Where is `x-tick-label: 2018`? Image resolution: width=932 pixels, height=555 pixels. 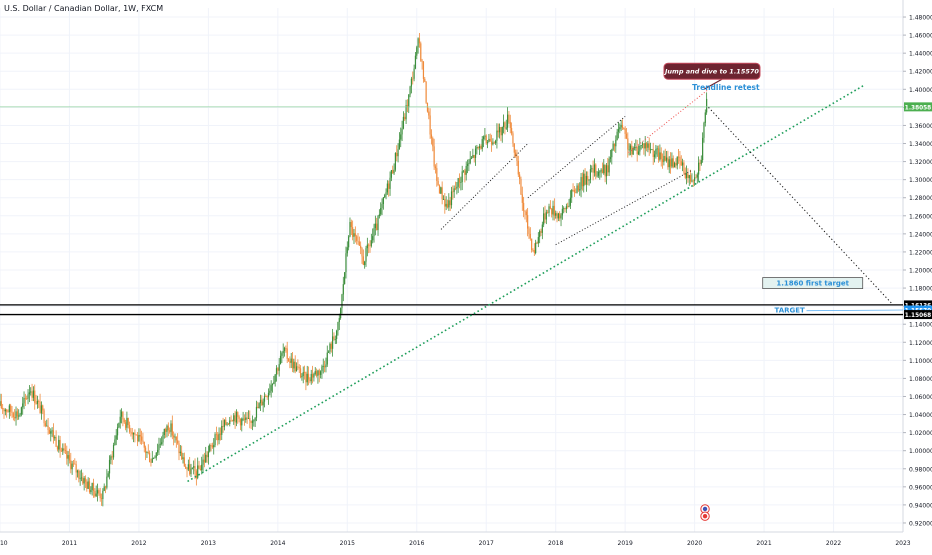 x-tick-label: 2018 is located at coordinates (555, 543).